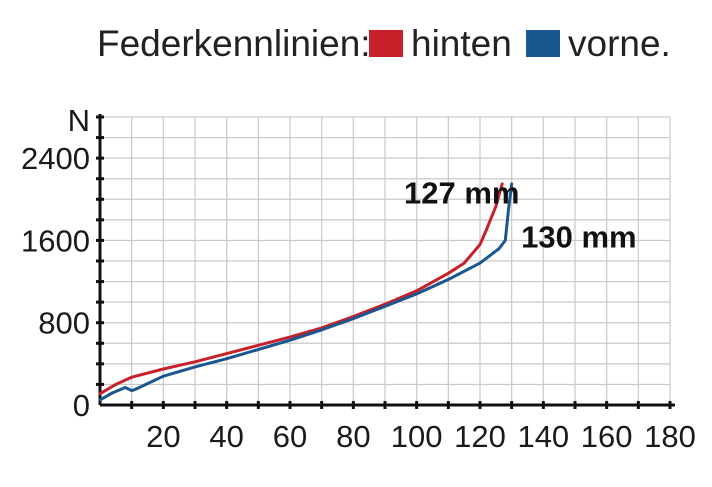 Image resolution: width=712 pixels, height=487 pixels. I want to click on y-tick-label: 1600, so click(55, 240).